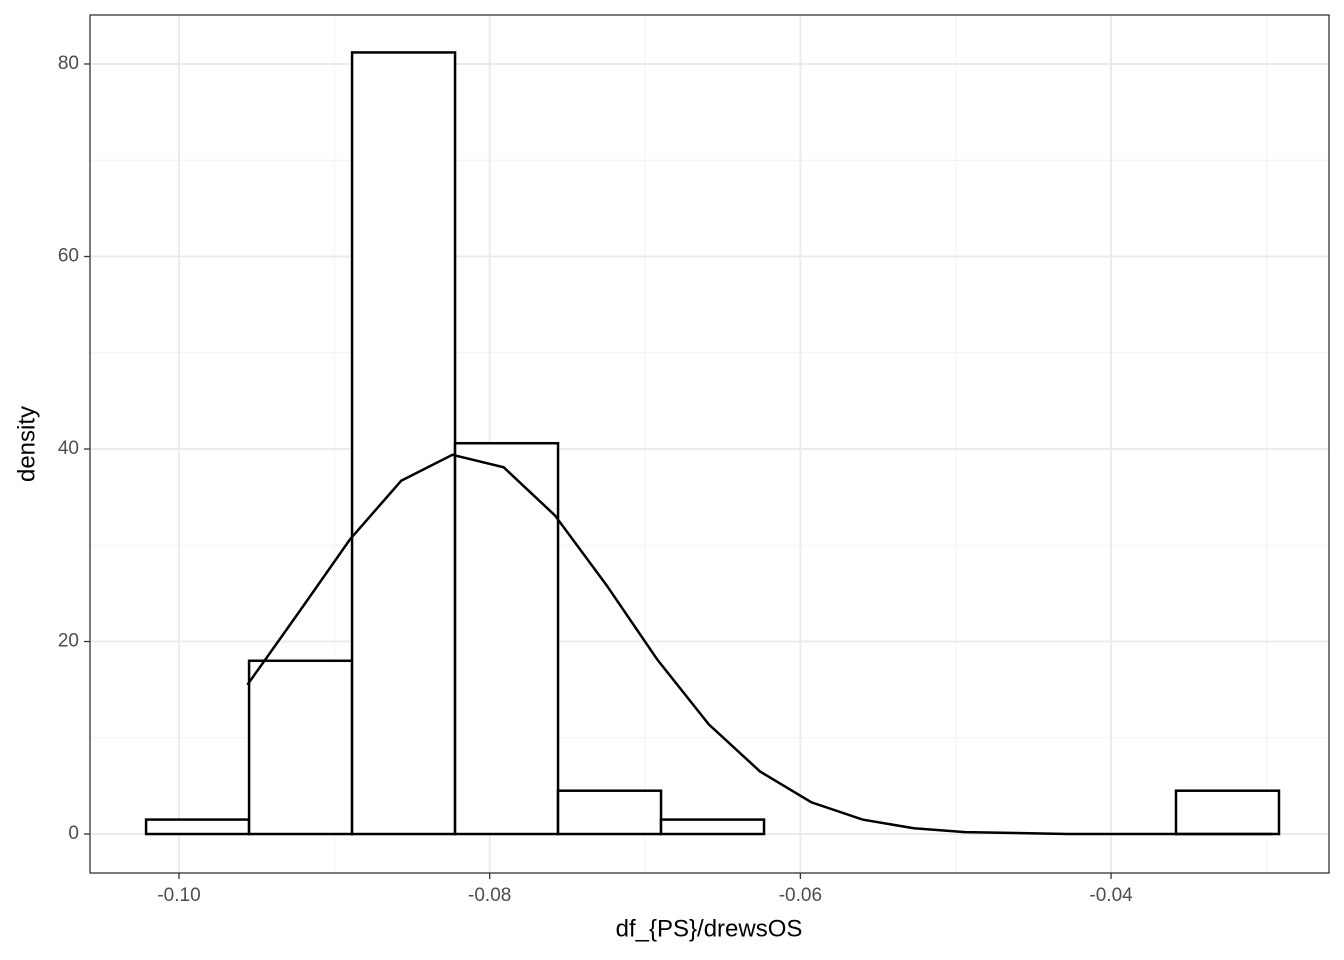  Describe the element at coordinates (489, 895) in the screenshot. I see `x-tick-label: -0.08` at that location.